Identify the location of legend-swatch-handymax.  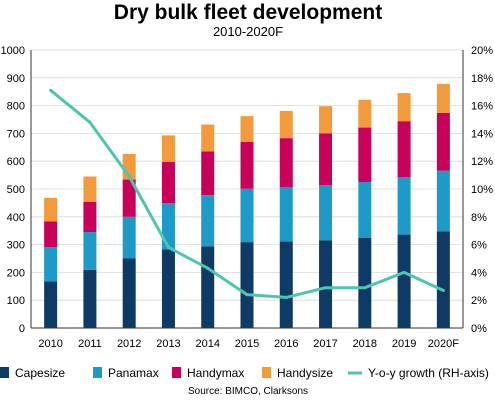
(176, 372).